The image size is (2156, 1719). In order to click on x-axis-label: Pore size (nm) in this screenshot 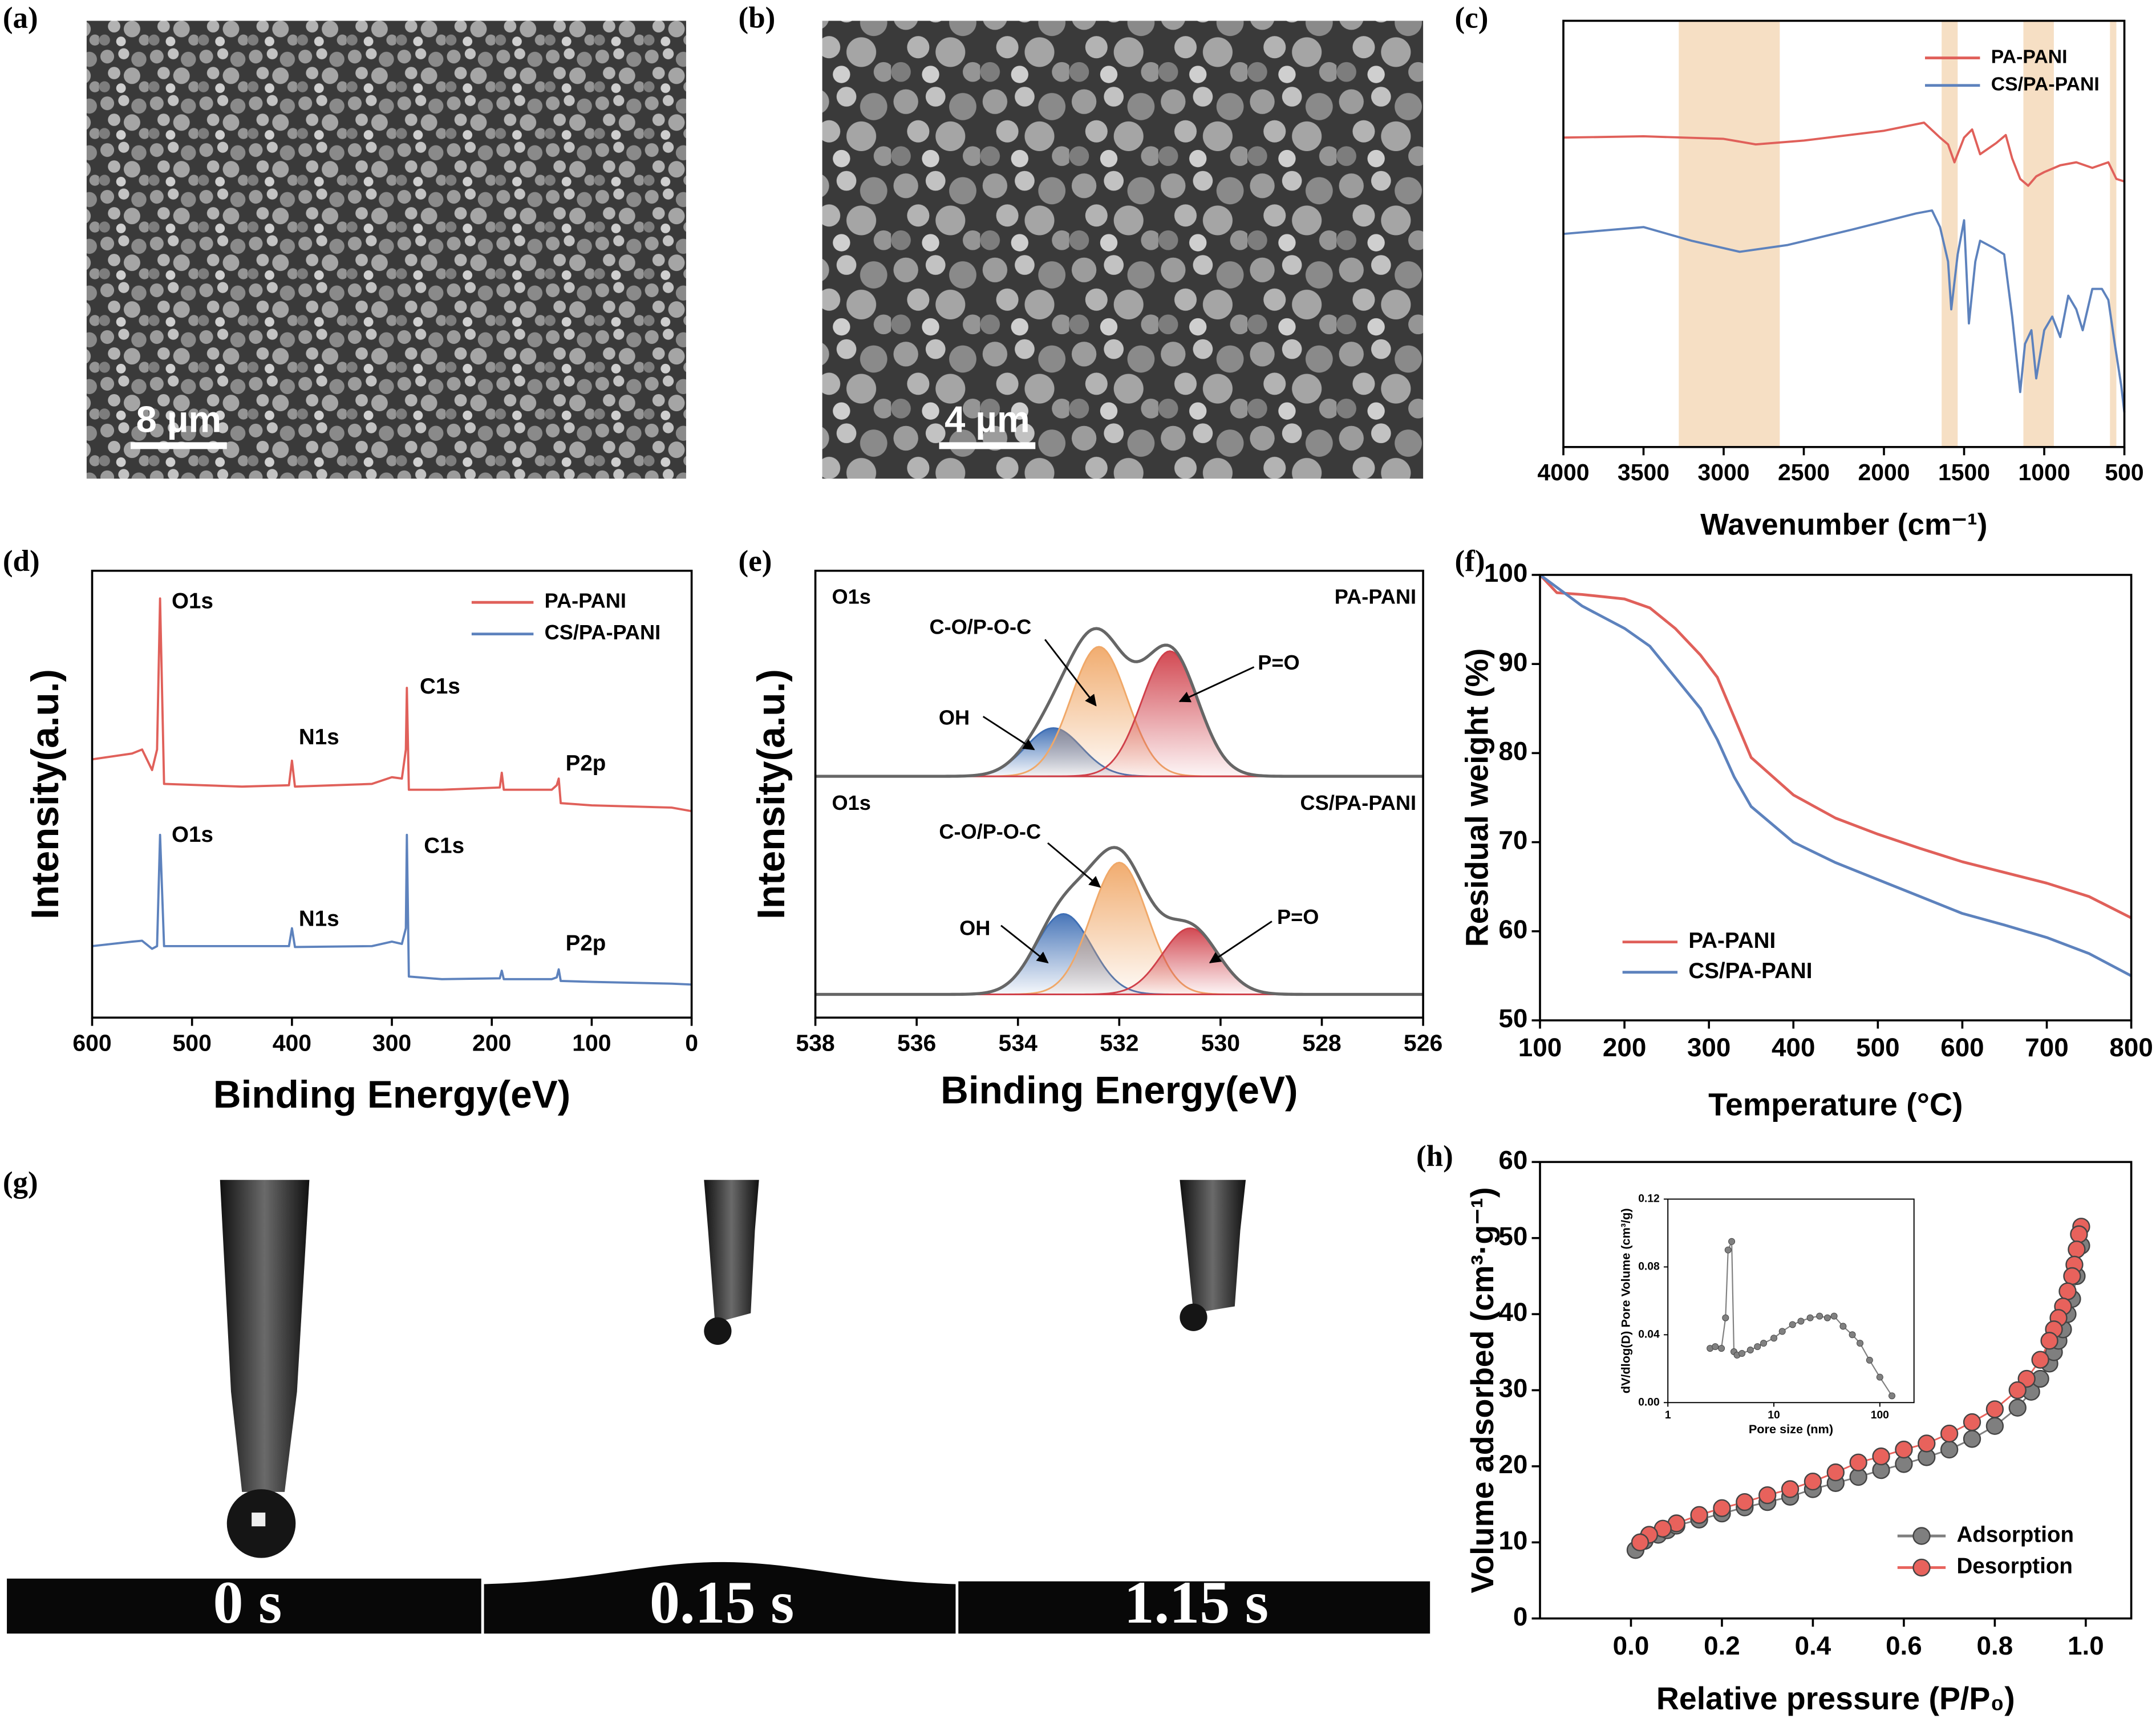, I will do `click(1791, 1429)`.